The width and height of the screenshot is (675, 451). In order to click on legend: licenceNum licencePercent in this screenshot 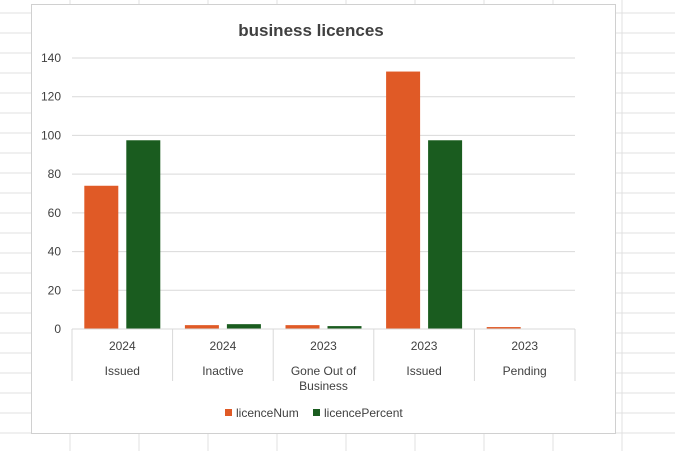, I will do `click(314, 413)`.